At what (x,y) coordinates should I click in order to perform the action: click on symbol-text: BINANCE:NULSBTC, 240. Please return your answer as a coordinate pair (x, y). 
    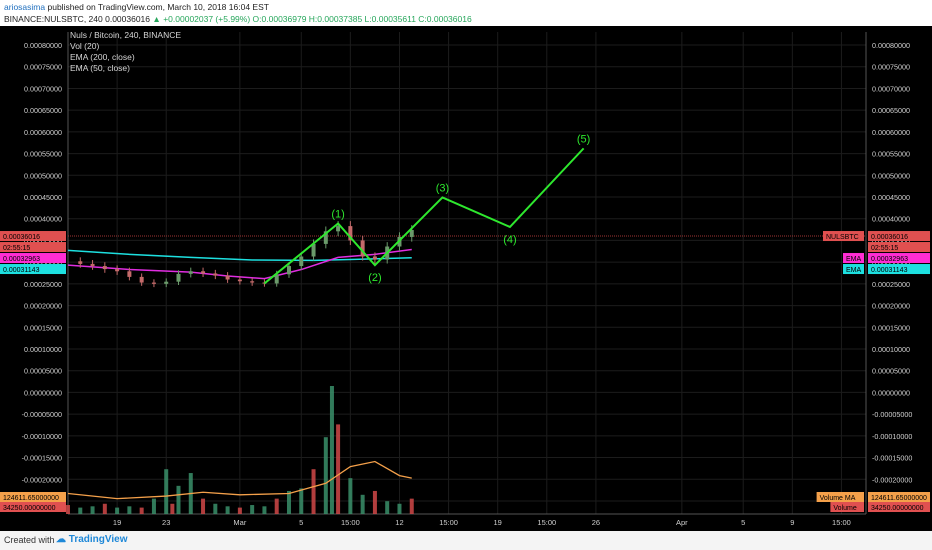
    Looking at the image, I should click on (53, 19).